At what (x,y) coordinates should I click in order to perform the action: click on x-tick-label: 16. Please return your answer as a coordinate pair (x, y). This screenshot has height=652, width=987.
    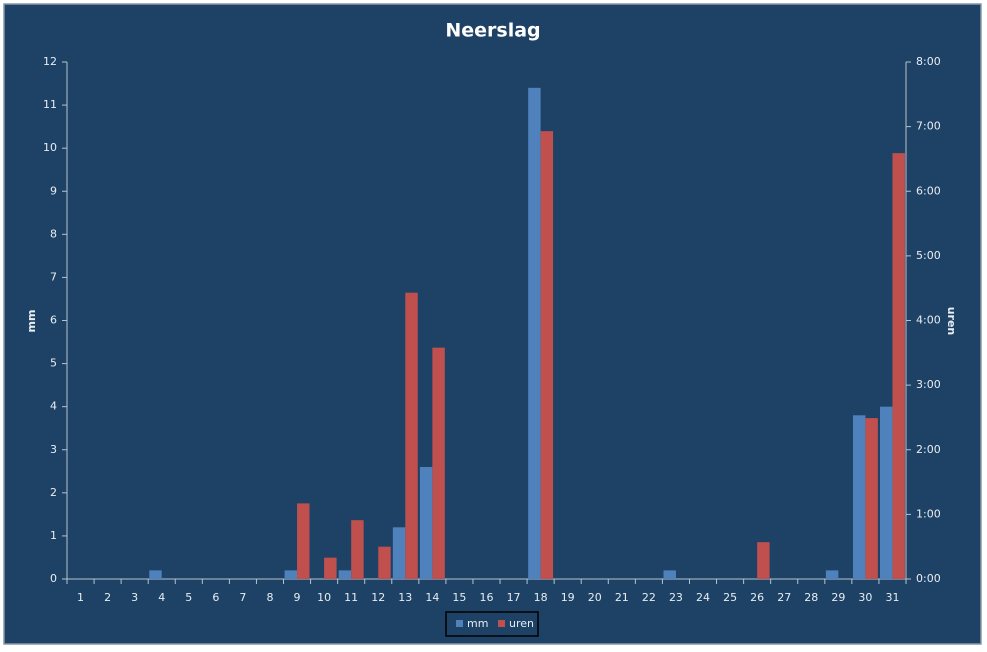
    Looking at the image, I should click on (487, 597).